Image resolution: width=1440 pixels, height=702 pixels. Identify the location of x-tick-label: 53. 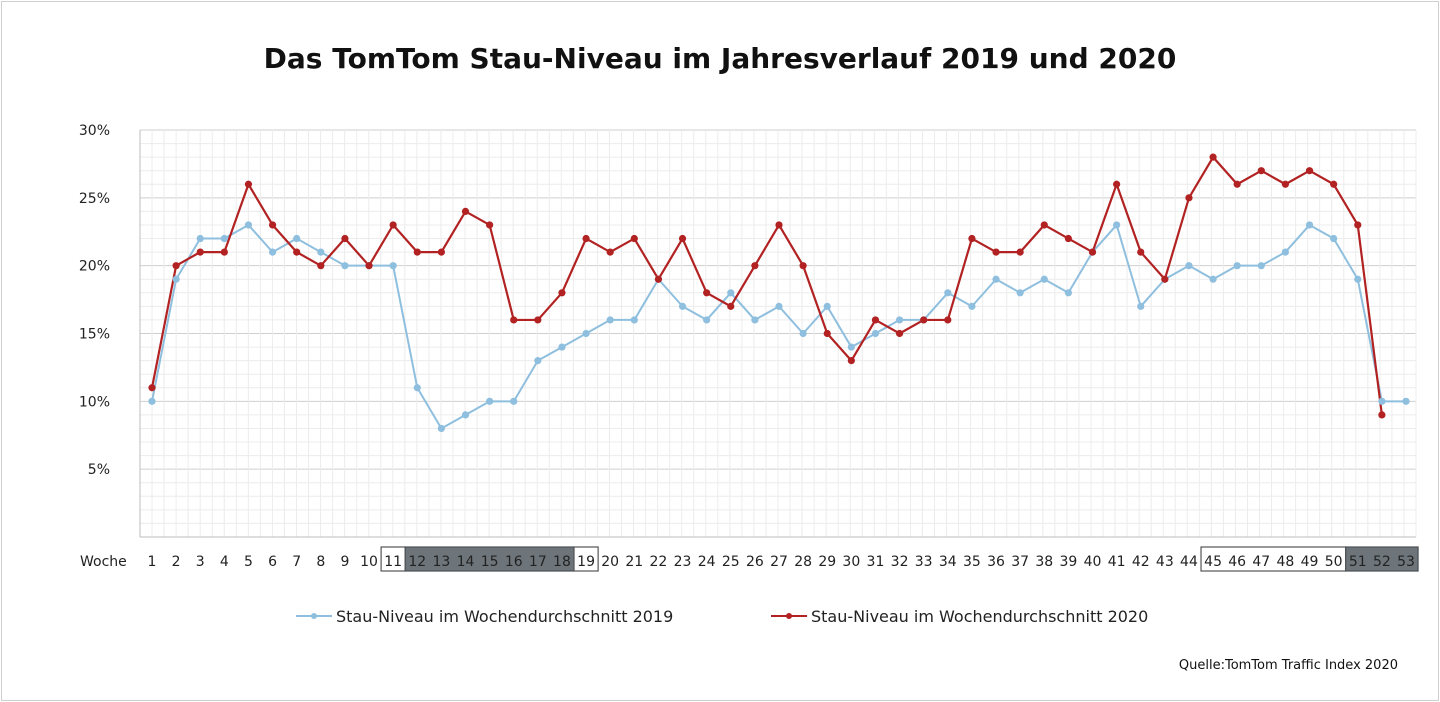
(1406, 562).